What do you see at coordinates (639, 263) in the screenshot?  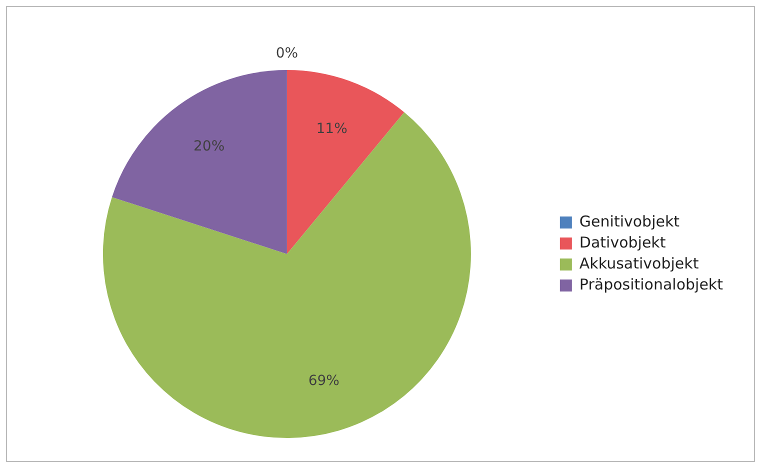 I see `legend-label: Akkusativobjekt` at bounding box center [639, 263].